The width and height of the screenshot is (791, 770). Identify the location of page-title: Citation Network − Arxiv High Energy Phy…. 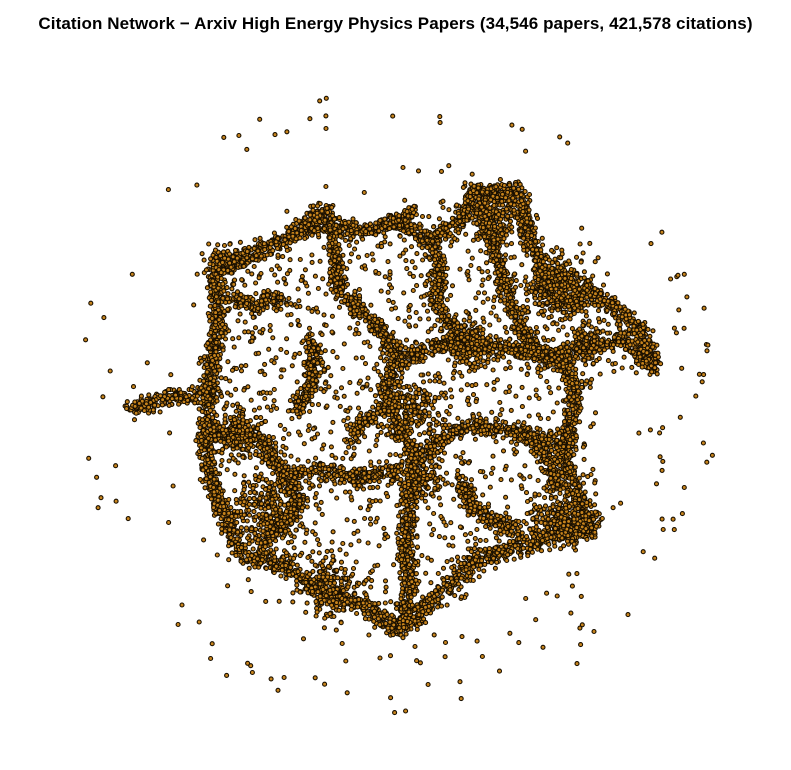
(395, 23).